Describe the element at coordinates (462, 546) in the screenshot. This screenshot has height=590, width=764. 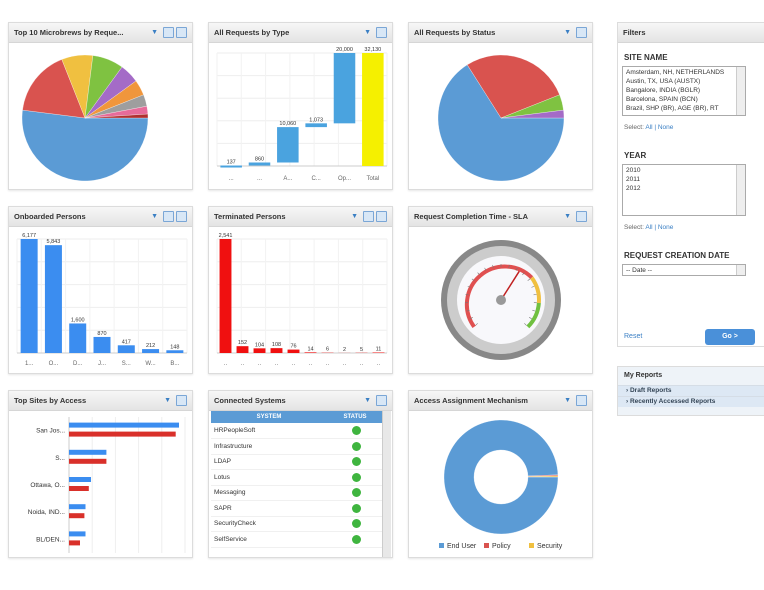
I see `legend-label: End User` at that location.